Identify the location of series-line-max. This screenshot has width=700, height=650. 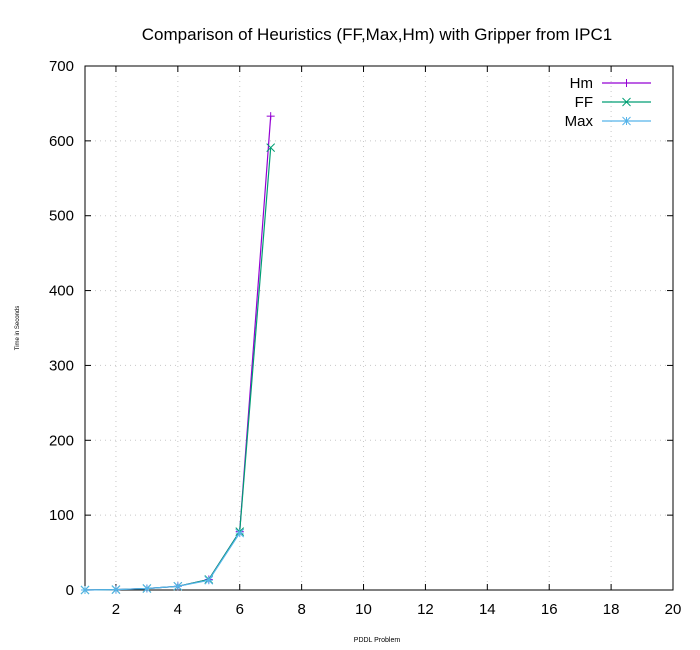
(162, 561).